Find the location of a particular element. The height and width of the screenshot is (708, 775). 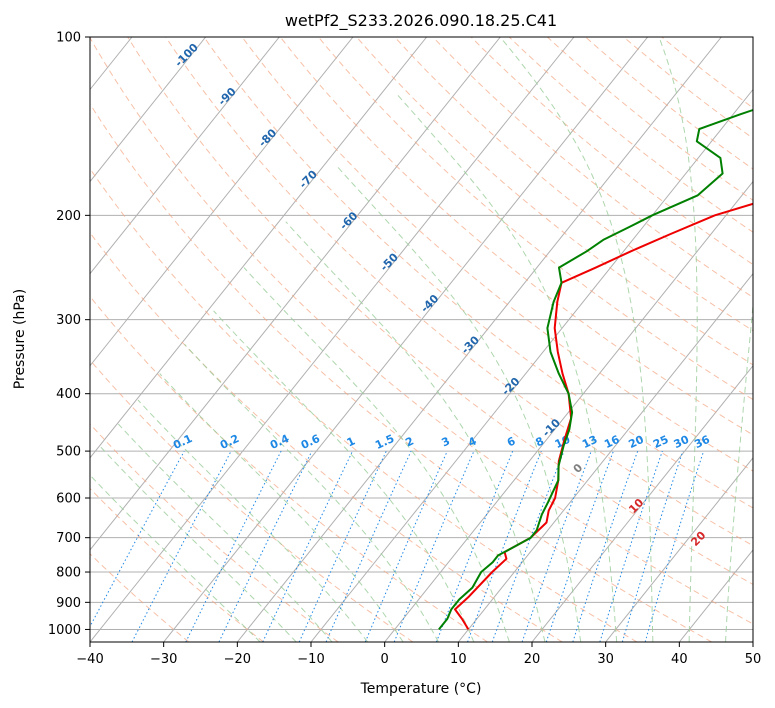

x-tick-label: −40 is located at coordinates (89, 659).